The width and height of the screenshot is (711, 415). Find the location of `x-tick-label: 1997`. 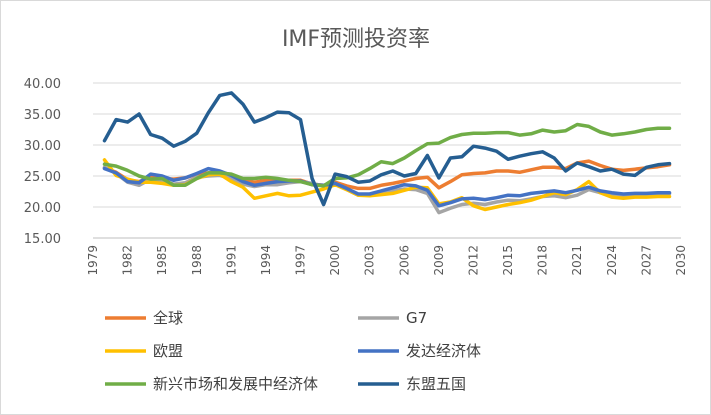

x-tick-label: 1997 is located at coordinates (301, 260).